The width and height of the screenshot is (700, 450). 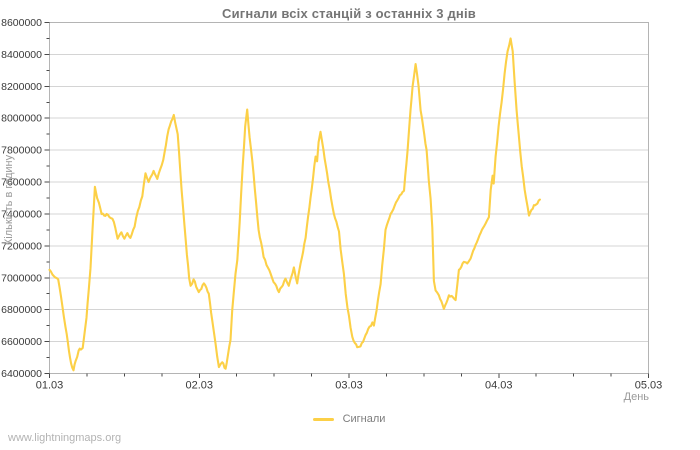 I want to click on site-watermark-link: www.lightningmaps.org, so click(x=65, y=438).